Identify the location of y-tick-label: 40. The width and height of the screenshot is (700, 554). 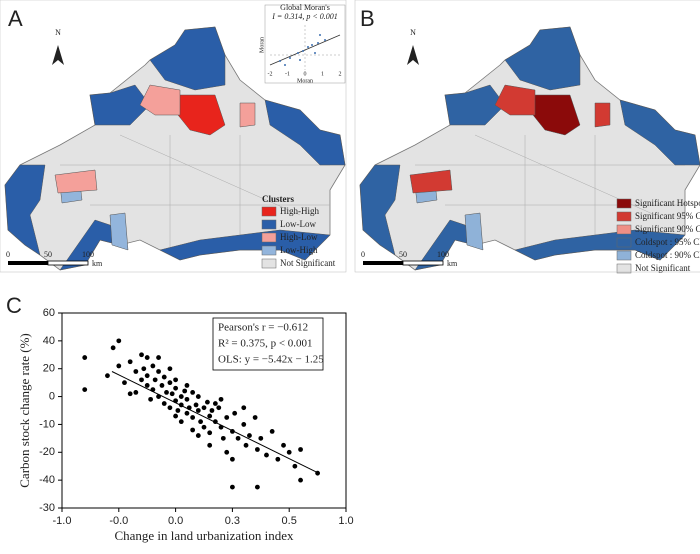
(49, 341).